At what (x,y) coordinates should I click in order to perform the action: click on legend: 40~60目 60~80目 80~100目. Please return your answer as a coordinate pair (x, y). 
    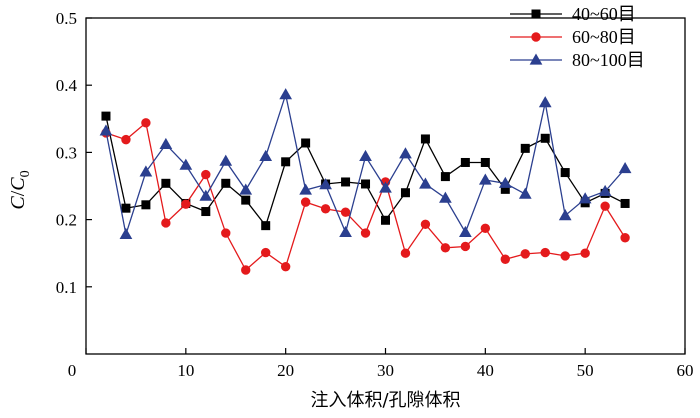
    Looking at the image, I should click on (577, 37).